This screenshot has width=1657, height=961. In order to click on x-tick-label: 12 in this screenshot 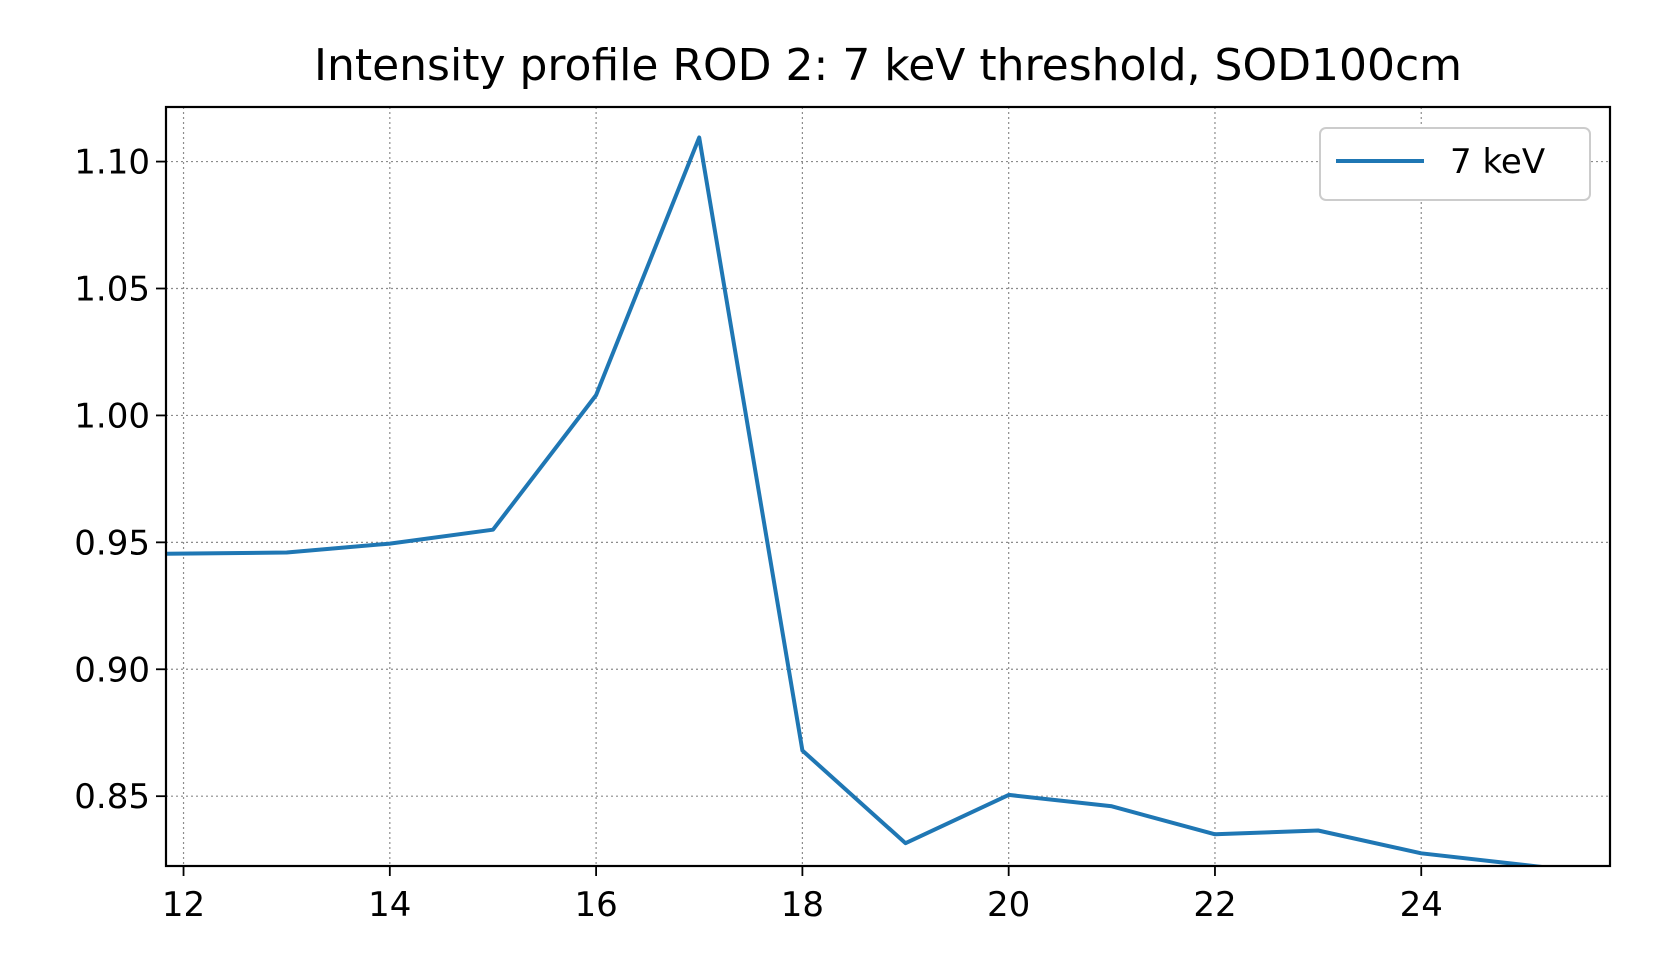, I will do `click(183, 905)`.